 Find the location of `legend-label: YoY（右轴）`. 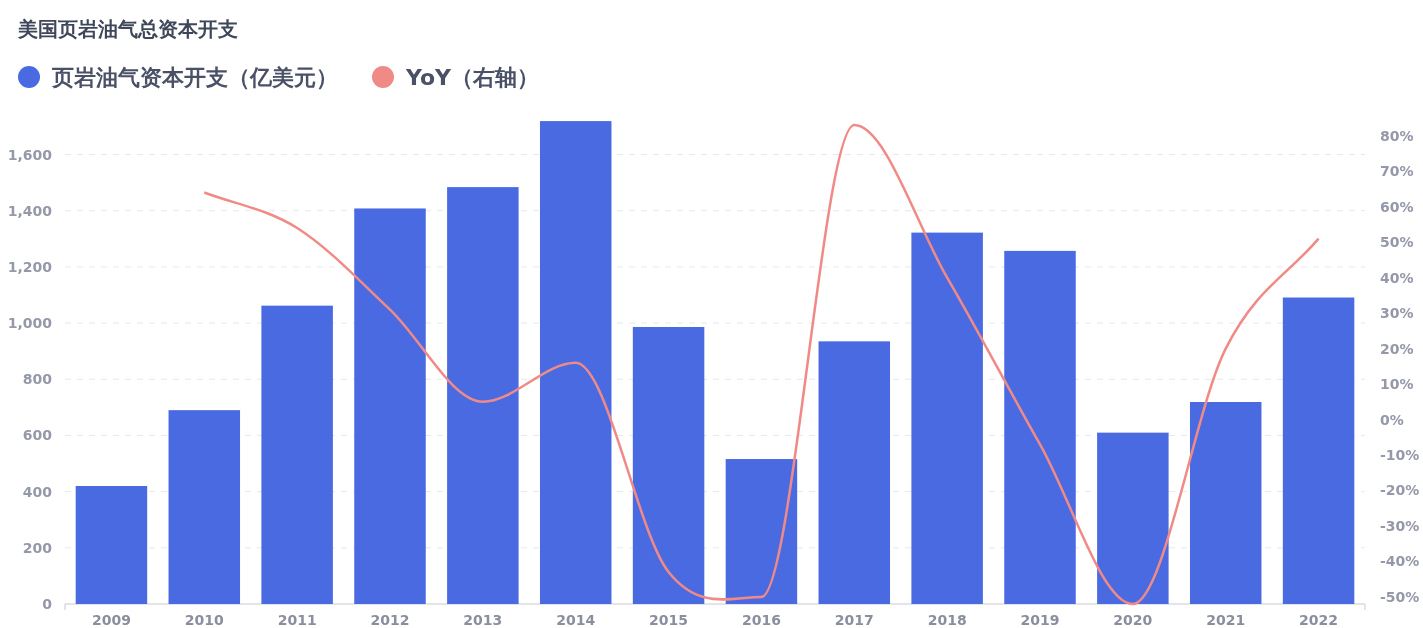

legend-label: YoY（右轴） is located at coordinates (472, 77).